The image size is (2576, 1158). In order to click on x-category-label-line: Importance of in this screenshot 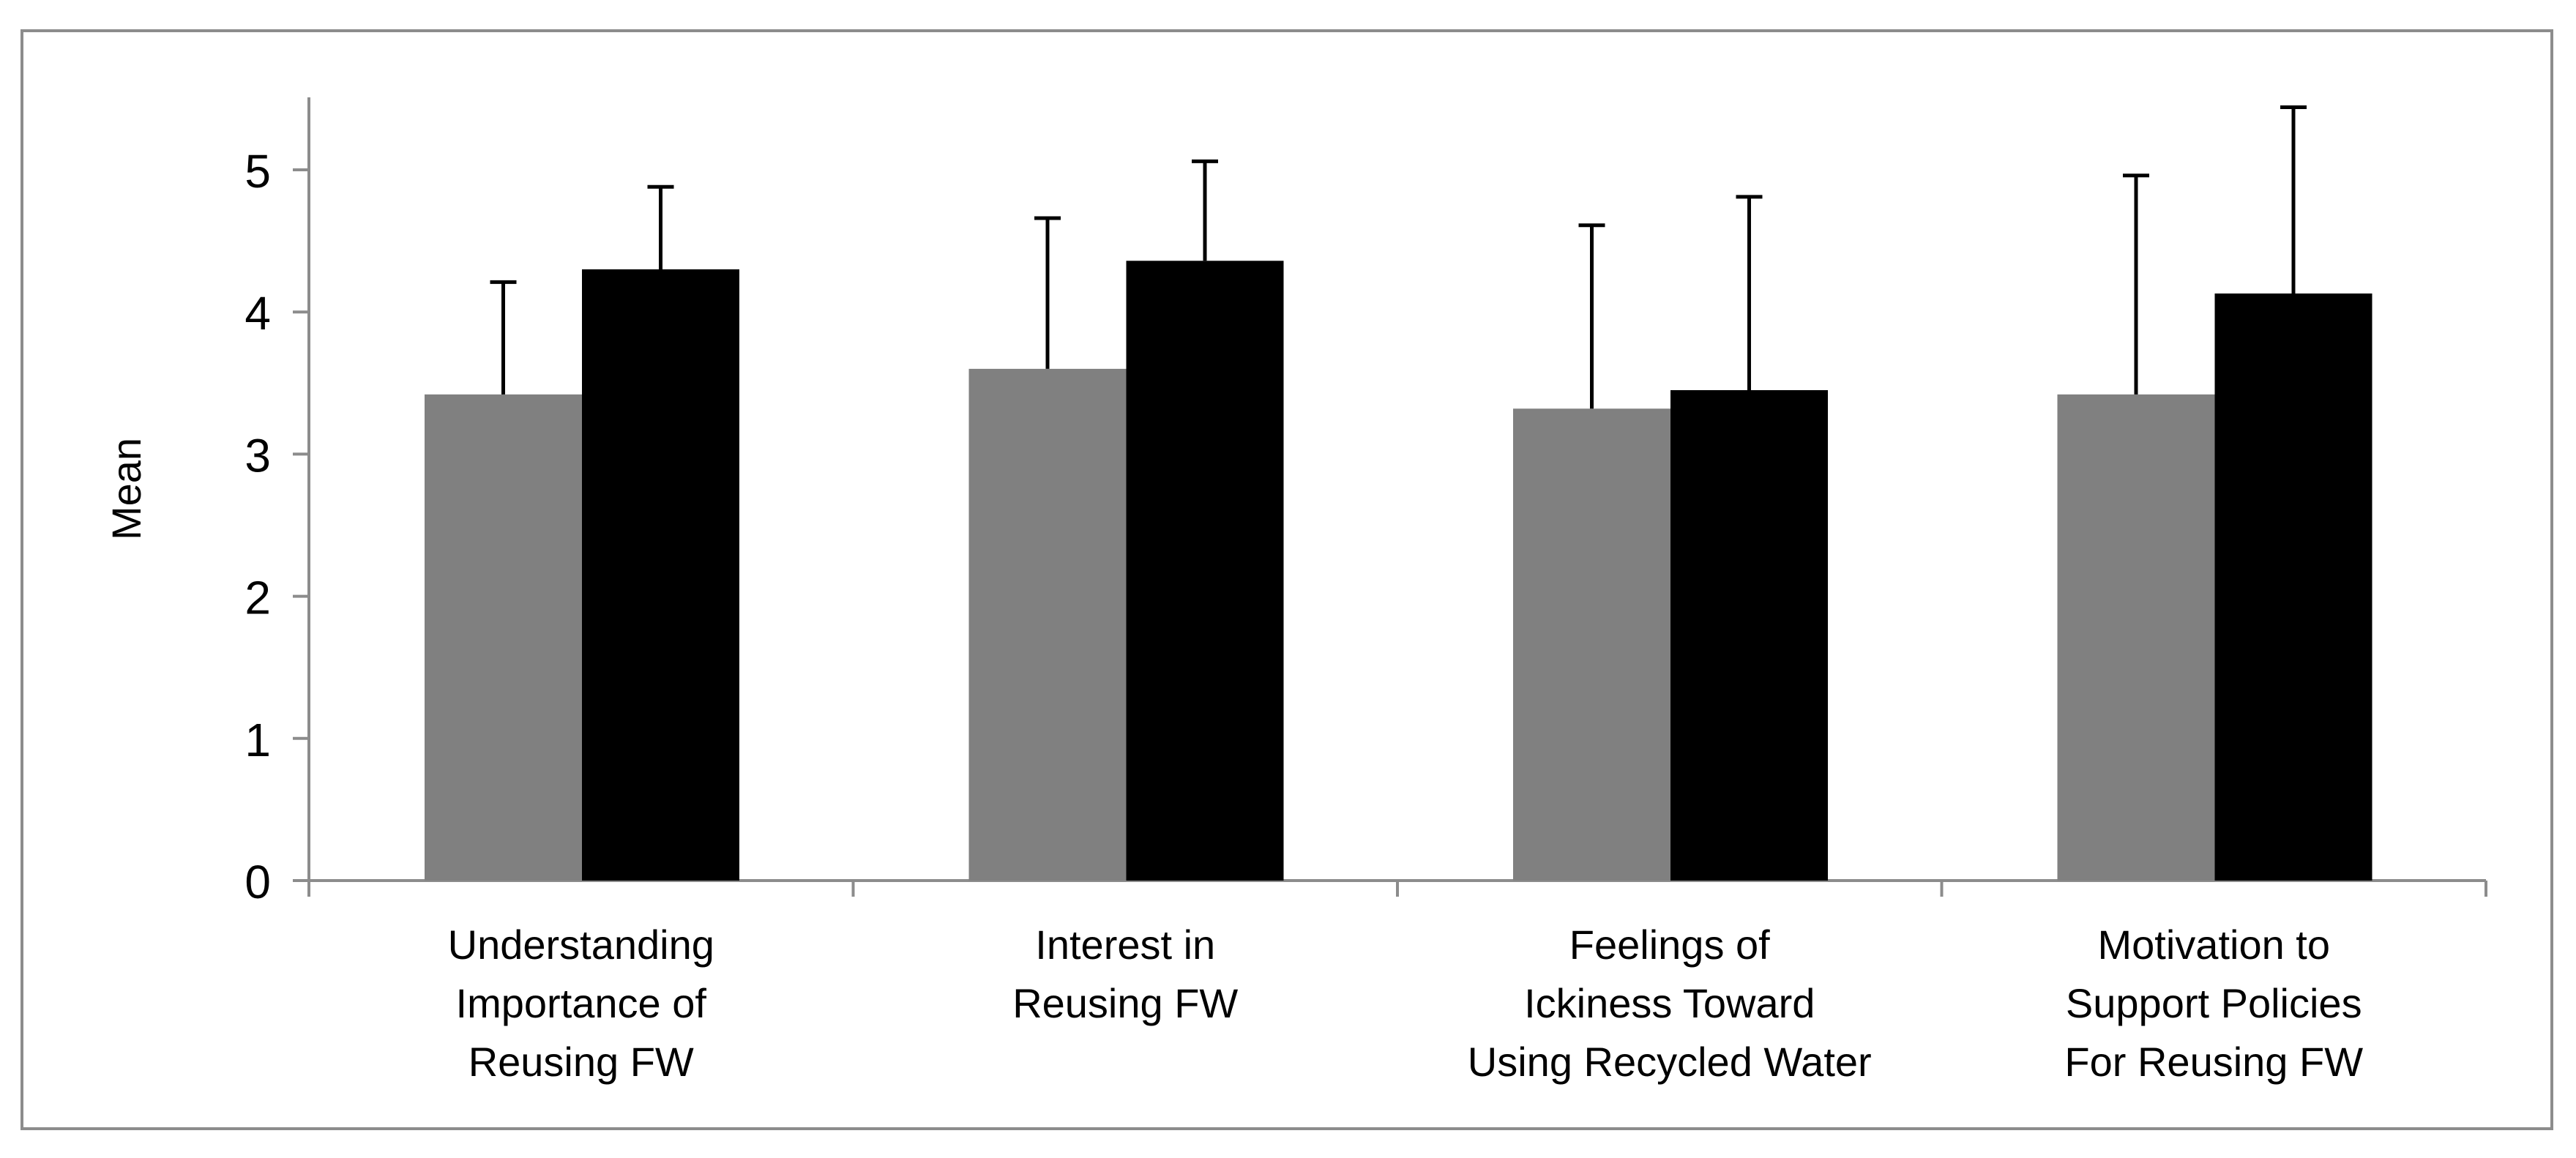, I will do `click(581, 1003)`.